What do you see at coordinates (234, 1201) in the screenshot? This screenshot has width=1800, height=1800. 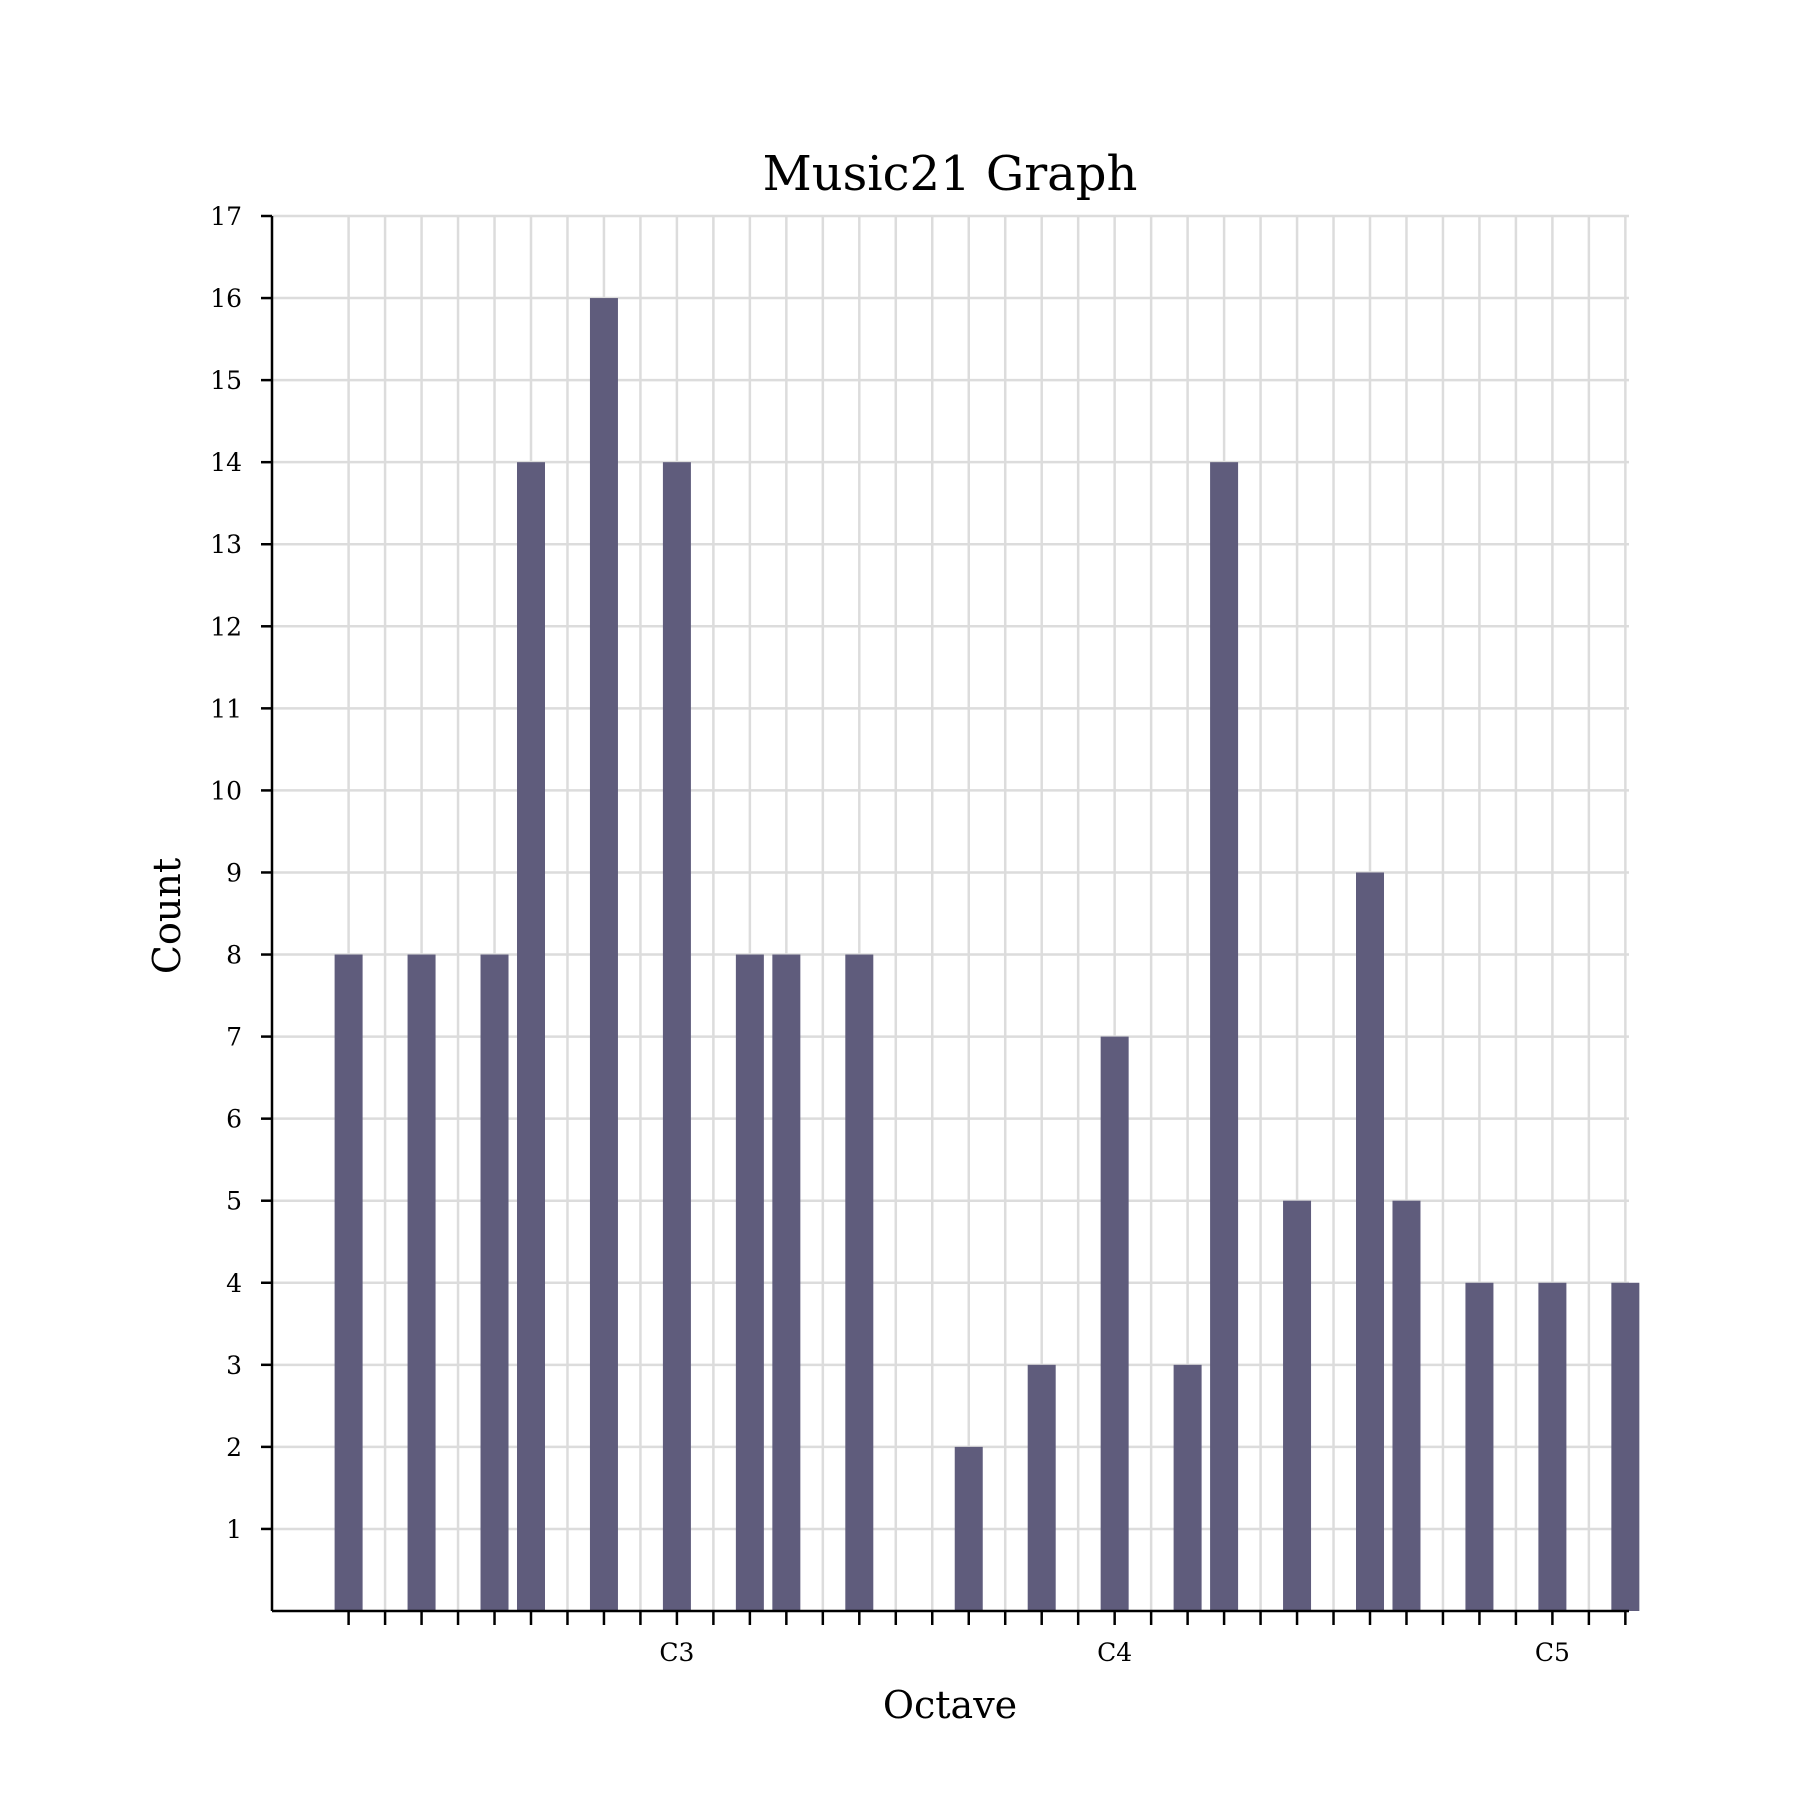 I see `y-tick-label: 5` at bounding box center [234, 1201].